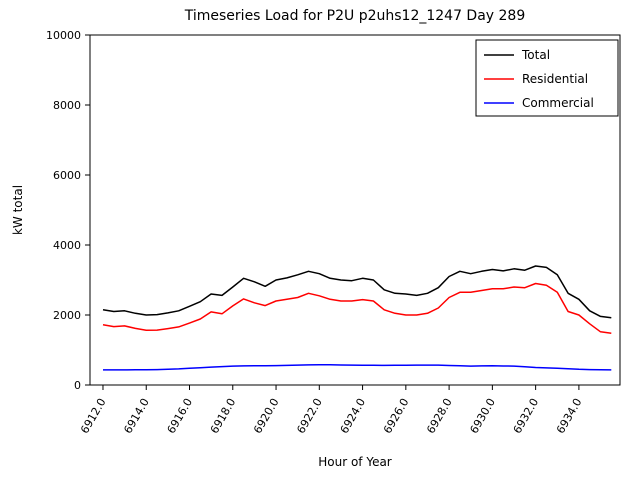 This screenshot has width=640, height=484. I want to click on legend: Total Residential Commercial, so click(547, 78).